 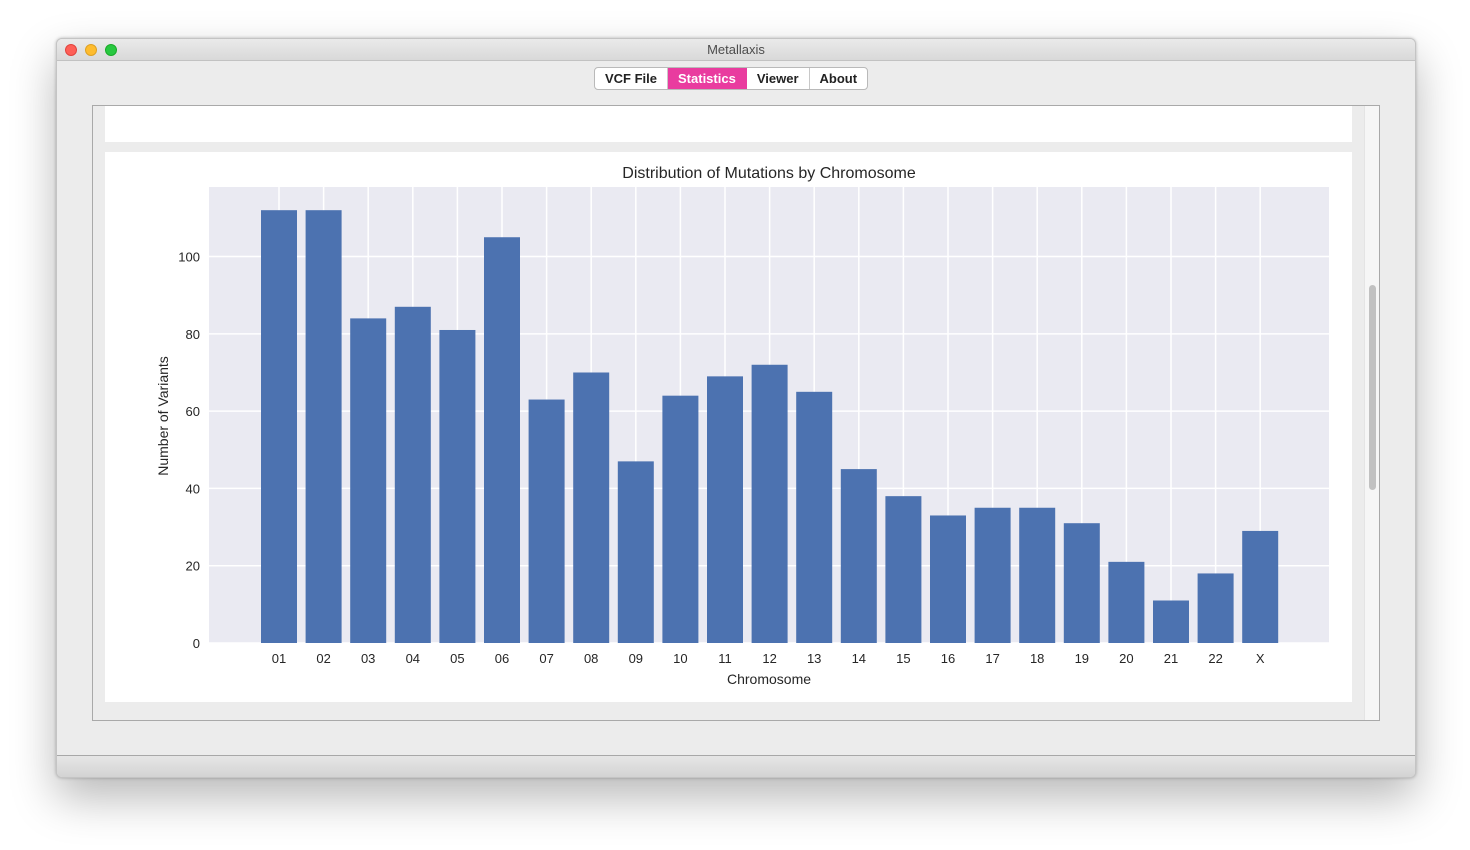 I want to click on y-tick-label: 80, so click(x=193, y=334).